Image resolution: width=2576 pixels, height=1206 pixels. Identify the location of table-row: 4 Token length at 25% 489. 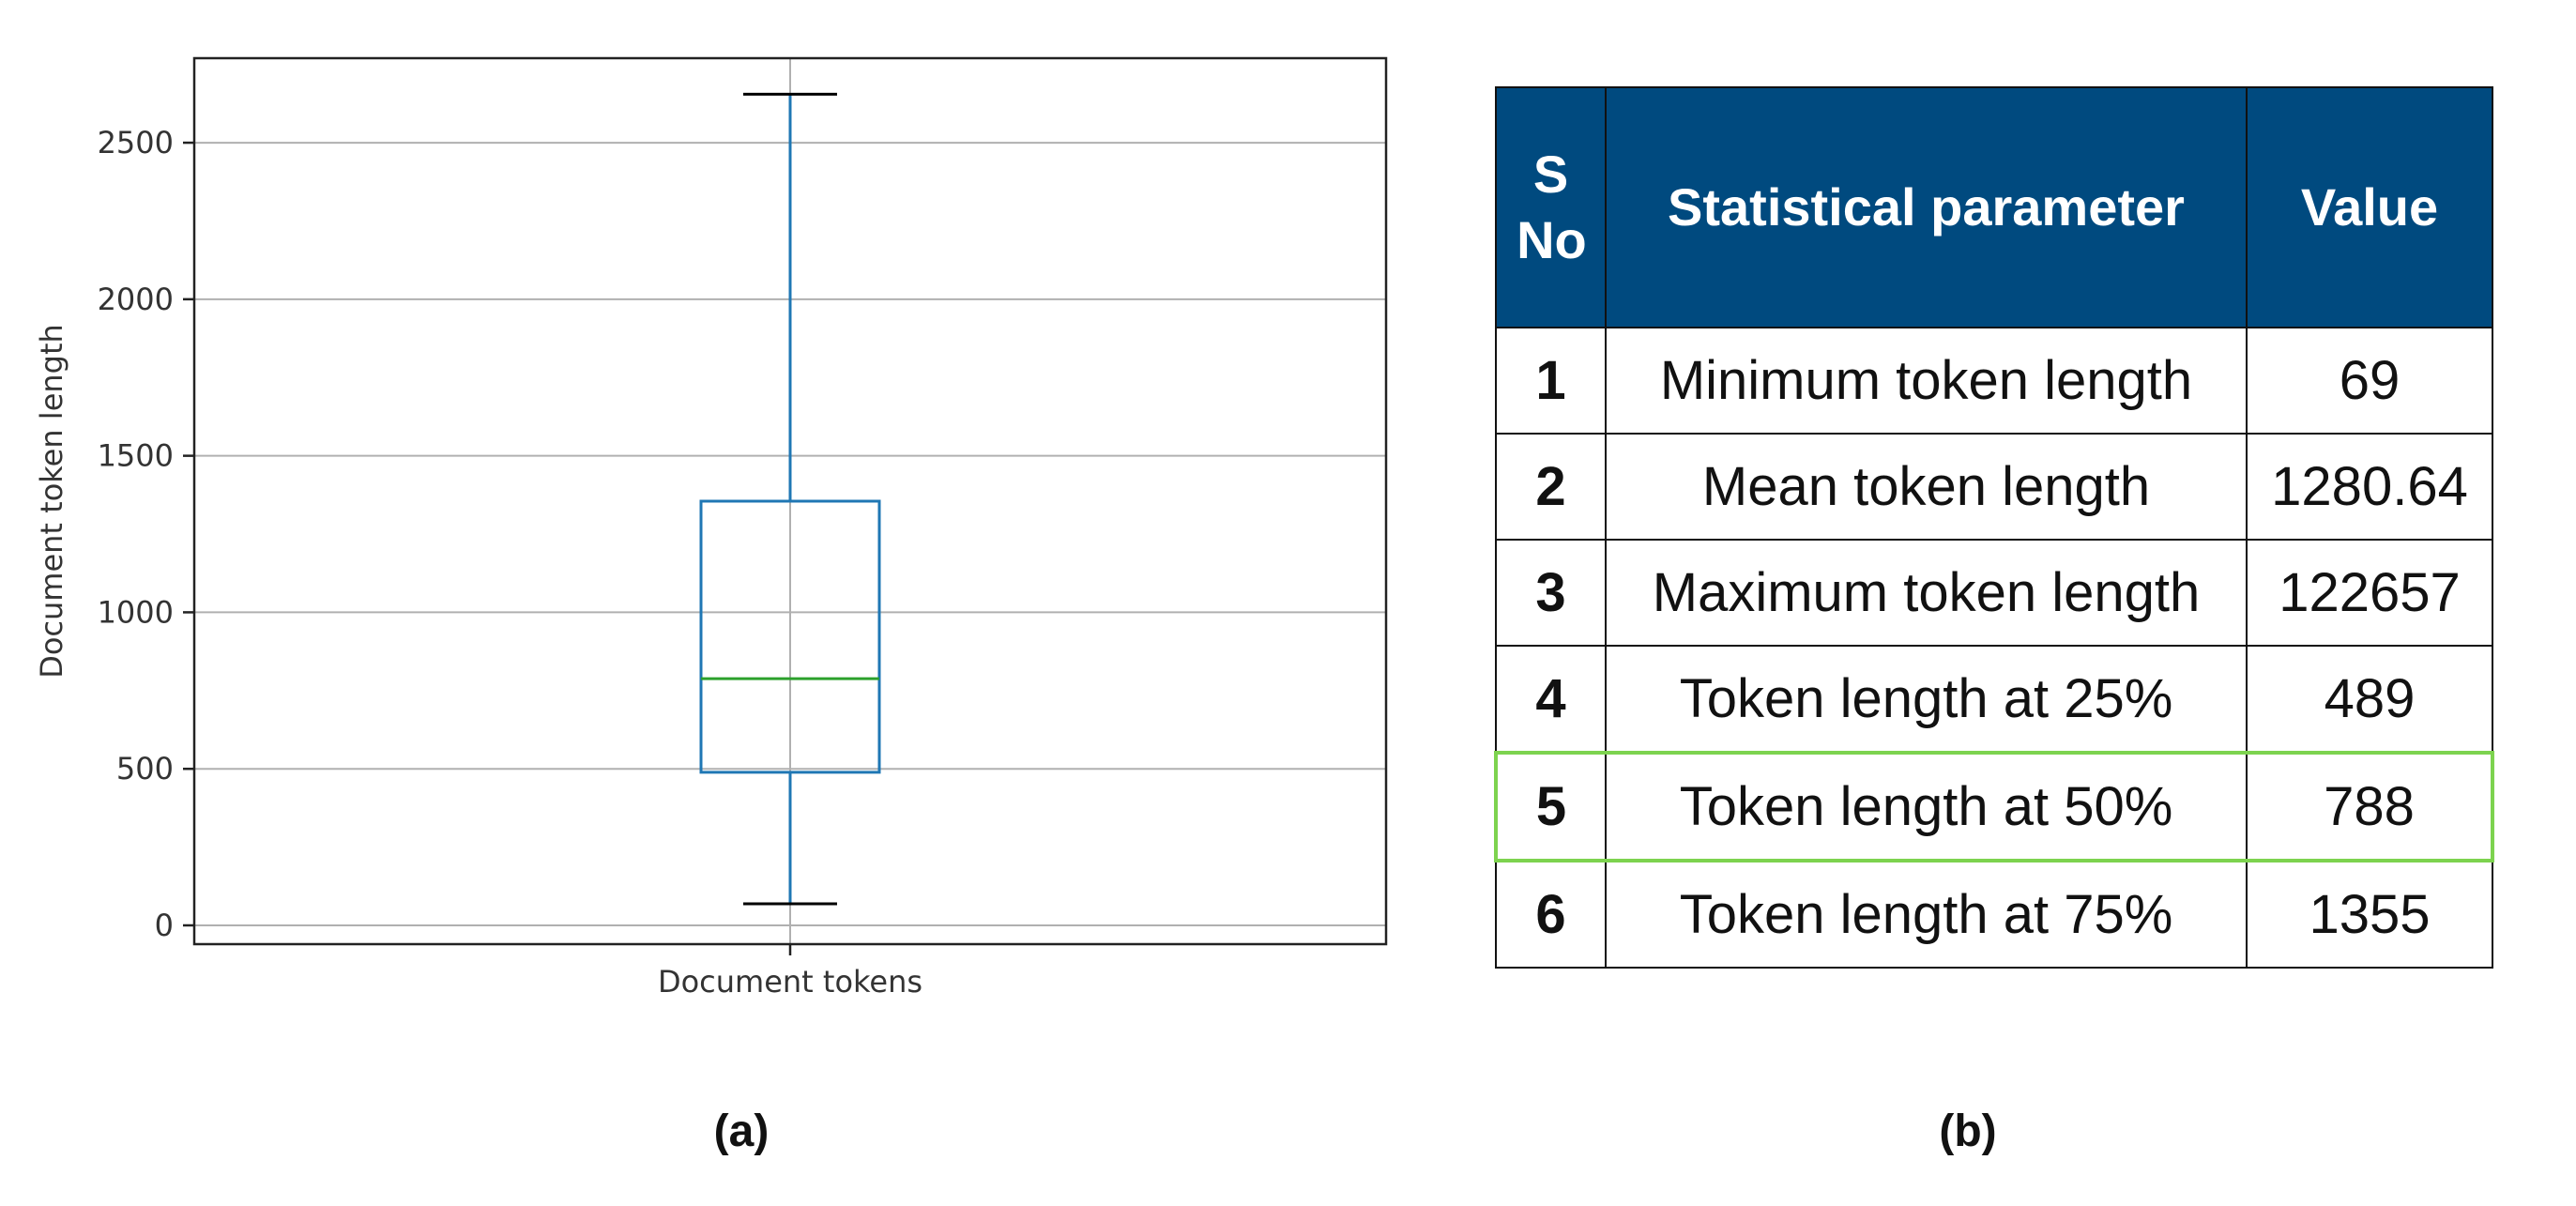
(1994, 699).